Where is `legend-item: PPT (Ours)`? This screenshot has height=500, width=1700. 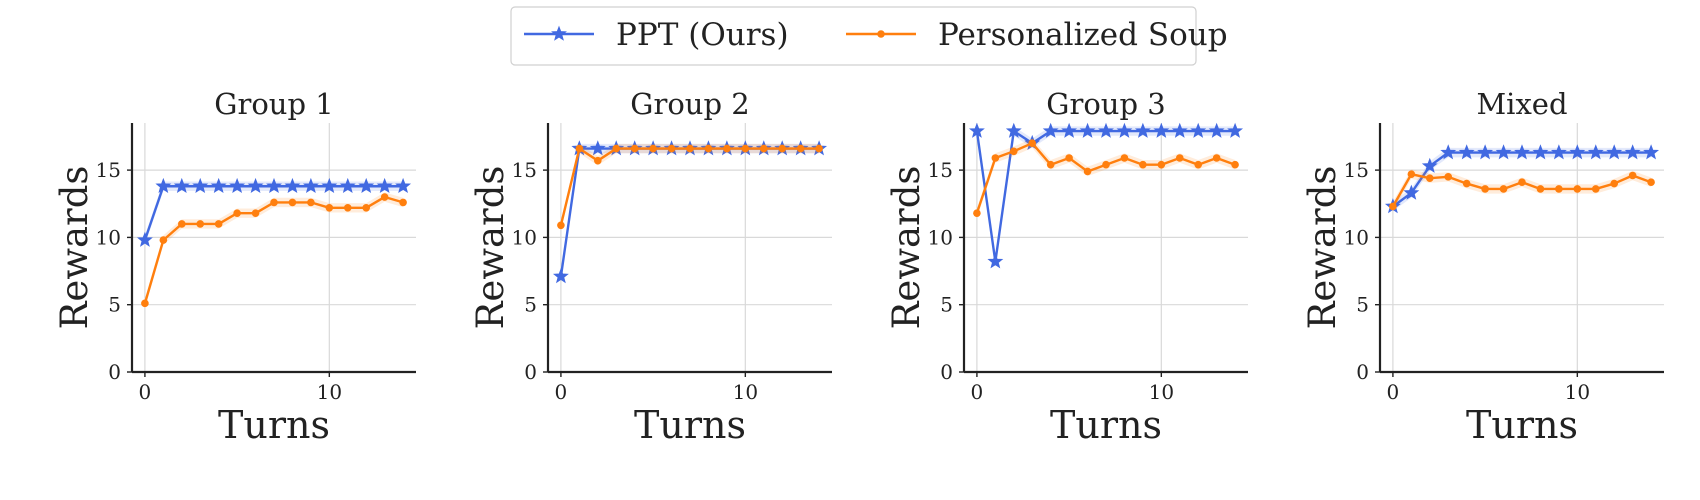
legend-item: PPT (Ours) is located at coordinates (656, 35).